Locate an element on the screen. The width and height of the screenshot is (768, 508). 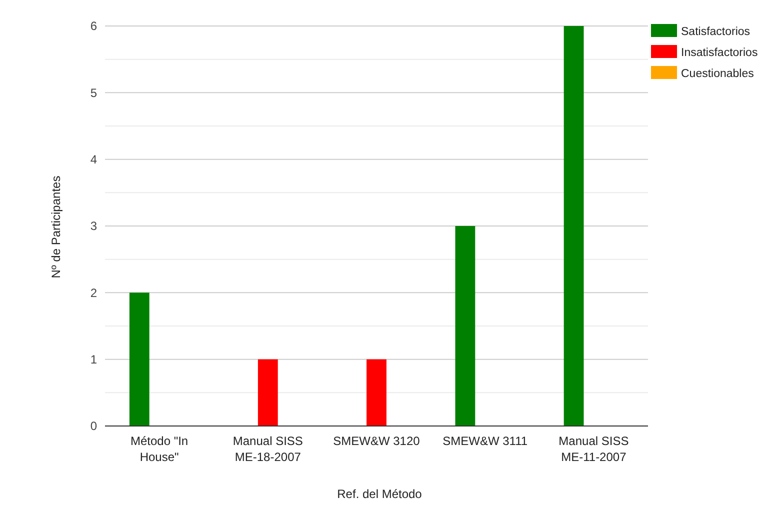
x-tick-label: SMEW&W 3111 is located at coordinates (485, 441).